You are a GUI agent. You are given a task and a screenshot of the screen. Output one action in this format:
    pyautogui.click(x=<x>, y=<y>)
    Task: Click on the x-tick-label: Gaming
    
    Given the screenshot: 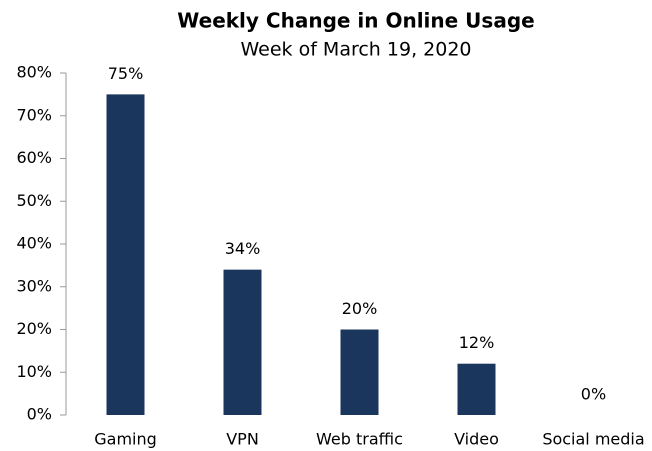 What is the action you would take?
    pyautogui.click(x=125, y=439)
    